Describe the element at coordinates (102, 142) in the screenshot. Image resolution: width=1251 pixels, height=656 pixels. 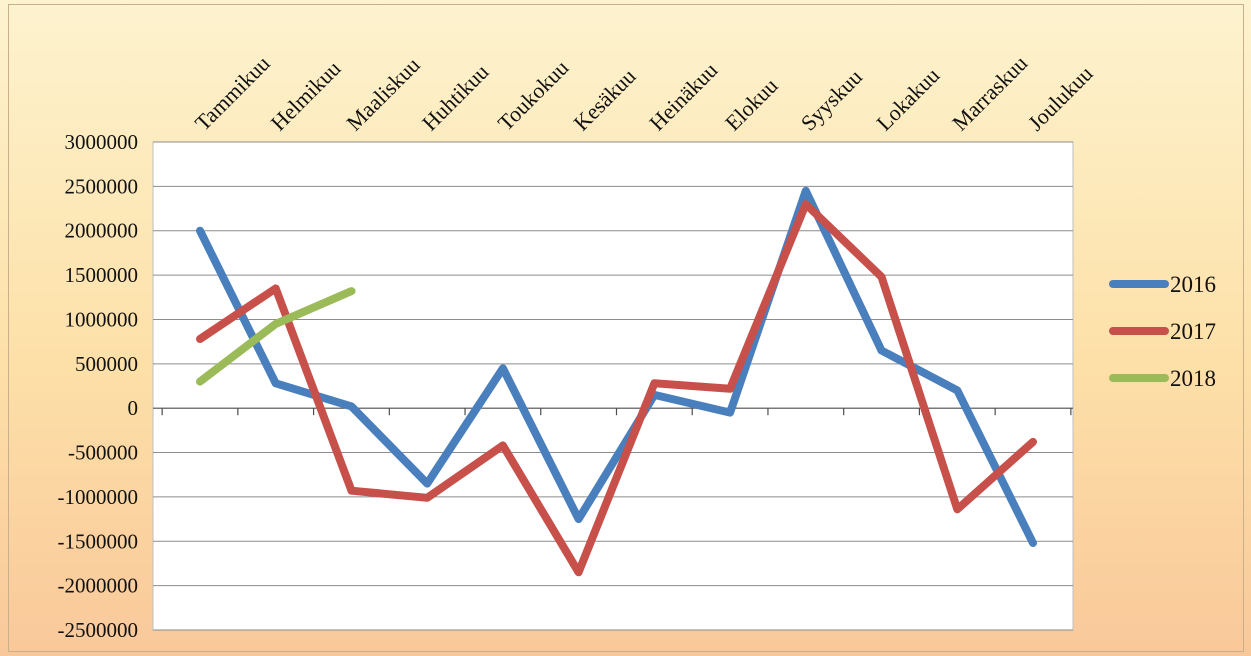
I see `y-tick-label: 3000000` at that location.